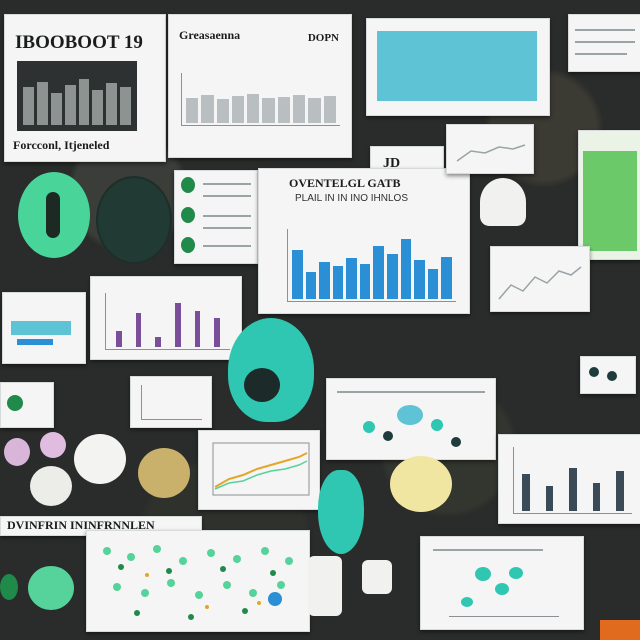 This screenshot has width=640, height=640. Describe the element at coordinates (79, 42) in the screenshot. I see `card-title: IBOOBOOT 19` at that location.